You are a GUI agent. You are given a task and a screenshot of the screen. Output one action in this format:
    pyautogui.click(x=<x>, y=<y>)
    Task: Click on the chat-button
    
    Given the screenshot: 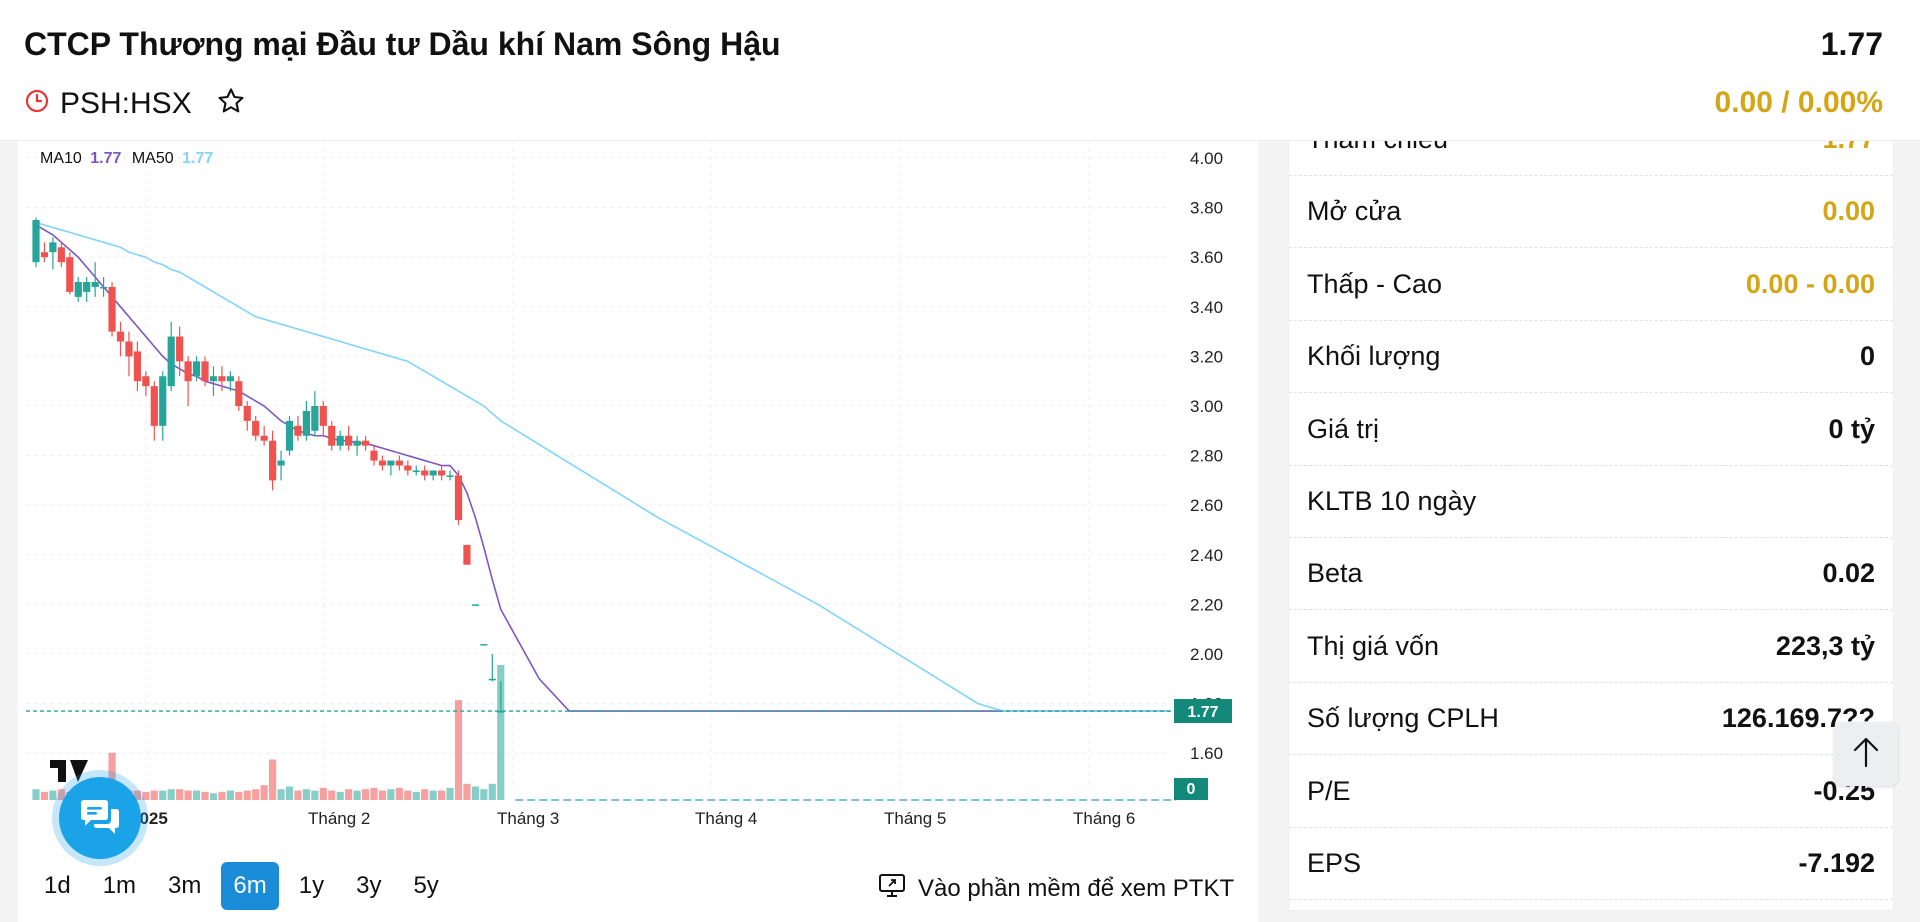 What is the action you would take?
    pyautogui.click(x=100, y=818)
    